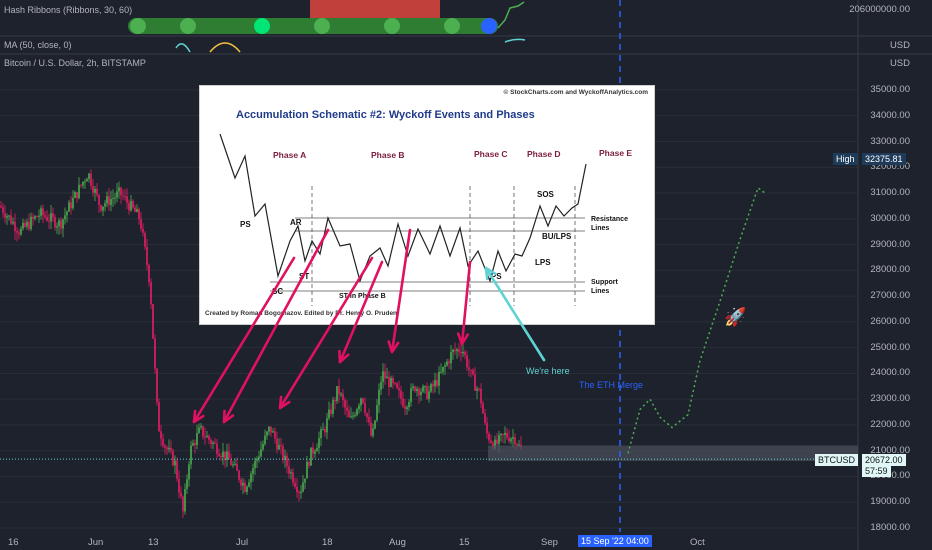 Image resolution: width=932 pixels, height=550 pixels. What do you see at coordinates (38, 45) in the screenshot?
I see `ma-label: MA (50, close, 0)` at bounding box center [38, 45].